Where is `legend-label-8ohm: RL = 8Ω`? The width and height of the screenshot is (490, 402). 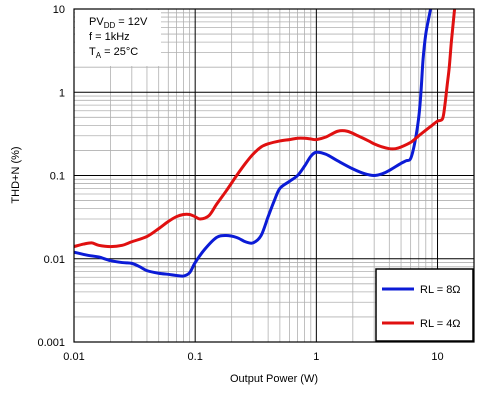 legend-label-8ohm: RL = 8Ω is located at coordinates (440, 290).